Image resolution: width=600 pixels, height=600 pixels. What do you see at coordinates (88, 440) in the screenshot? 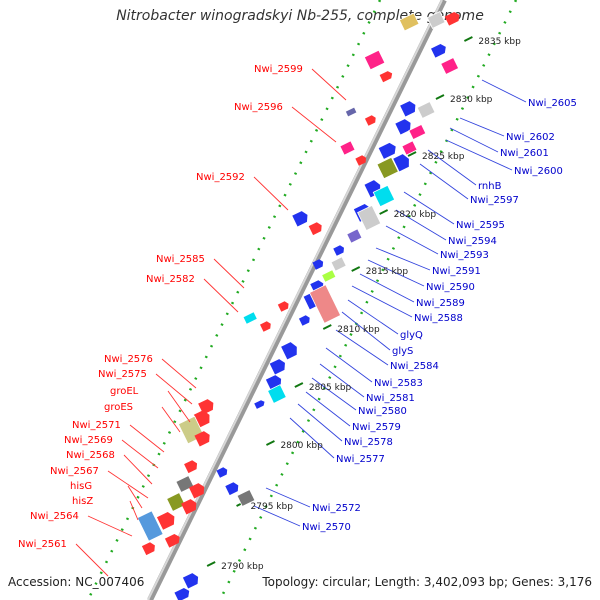
I see `gene-label-left: Nwi_2569` at bounding box center [88, 440].